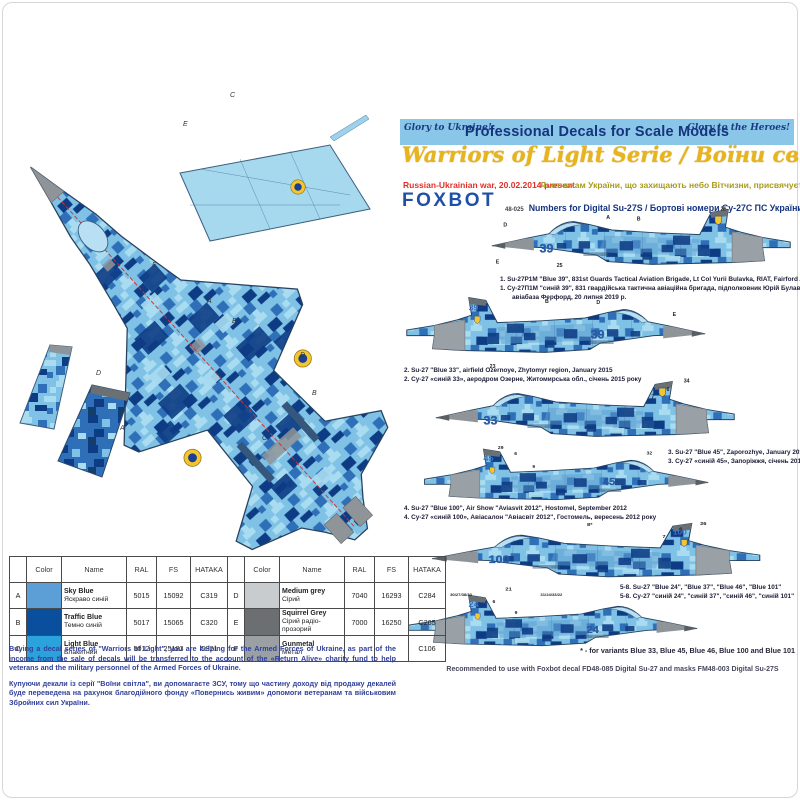  What do you see at coordinates (641, 238) in the screenshot?
I see `profile-su27-blue-39-left: 39 D E 25 A B 26` at bounding box center [641, 238].